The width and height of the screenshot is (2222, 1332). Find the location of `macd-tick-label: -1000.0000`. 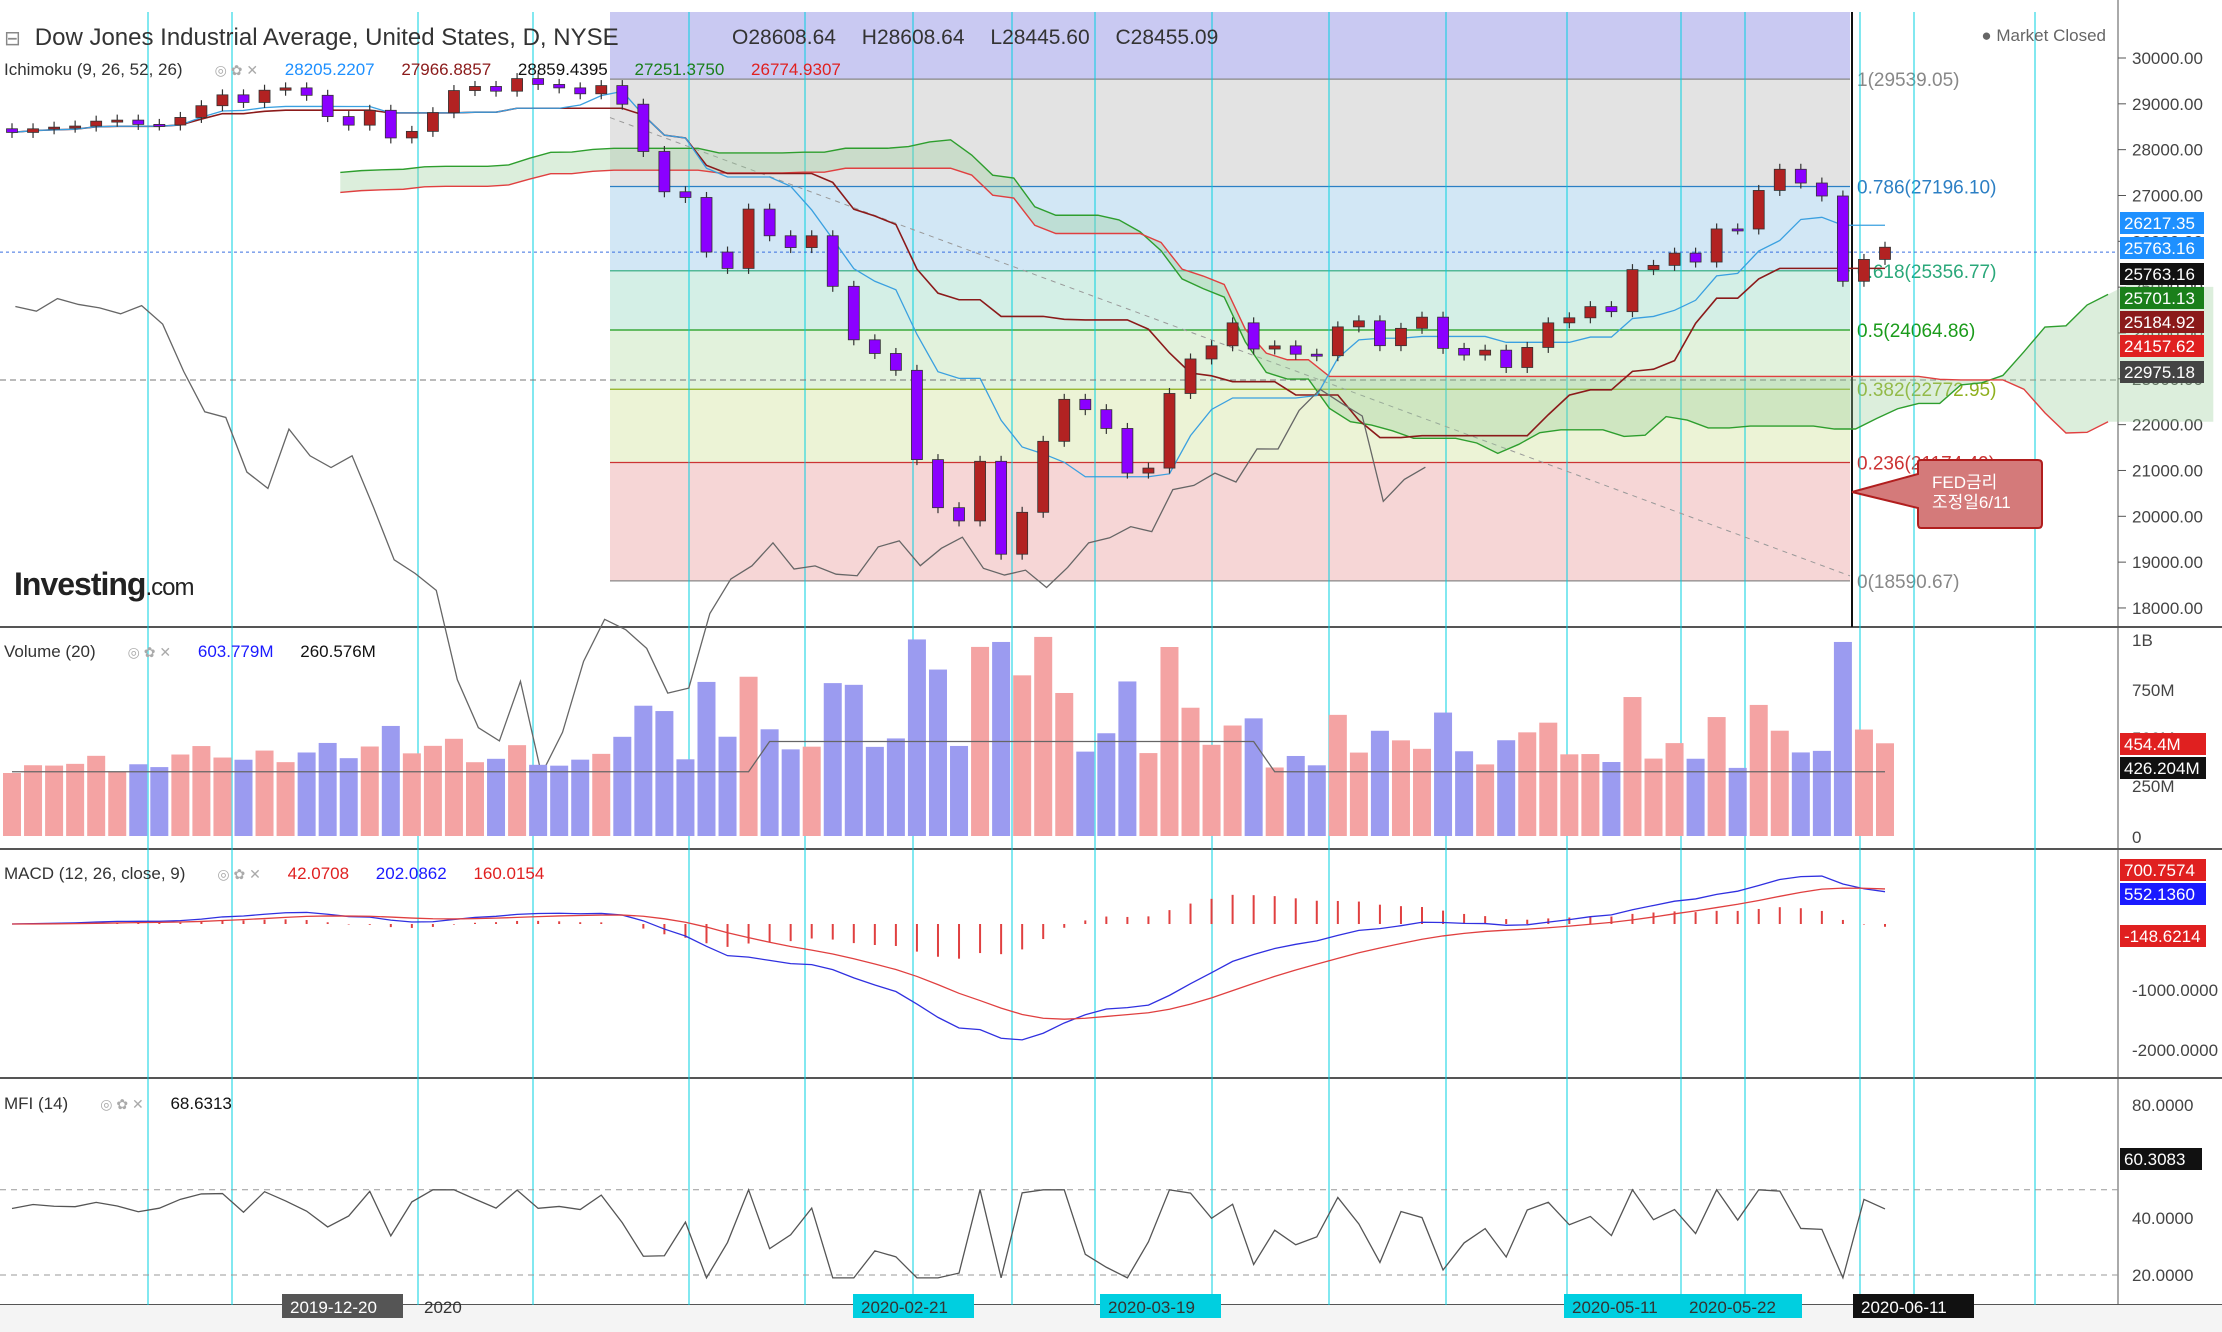

macd-tick-label: -1000.0000 is located at coordinates (2175, 990).